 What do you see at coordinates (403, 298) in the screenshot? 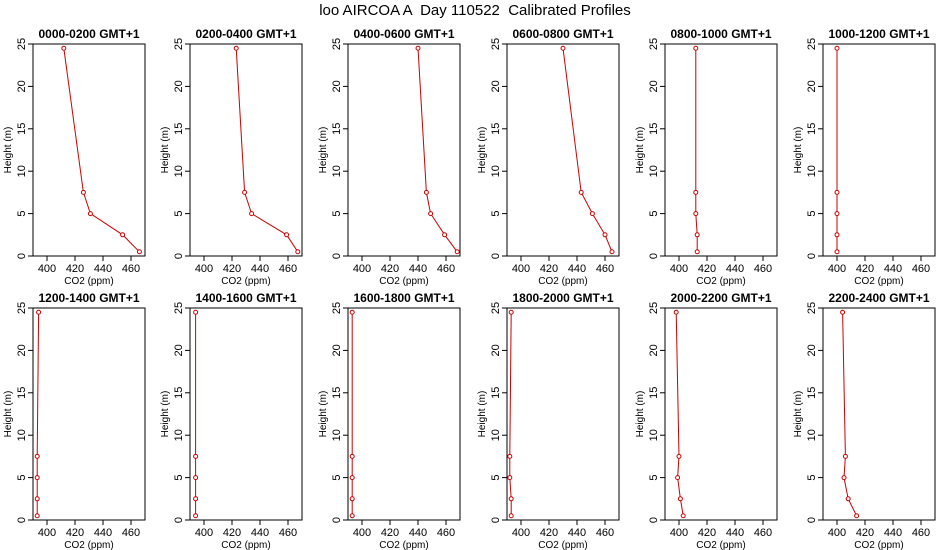
I see `panel-title: 1600-1800 GMT+1` at bounding box center [403, 298].